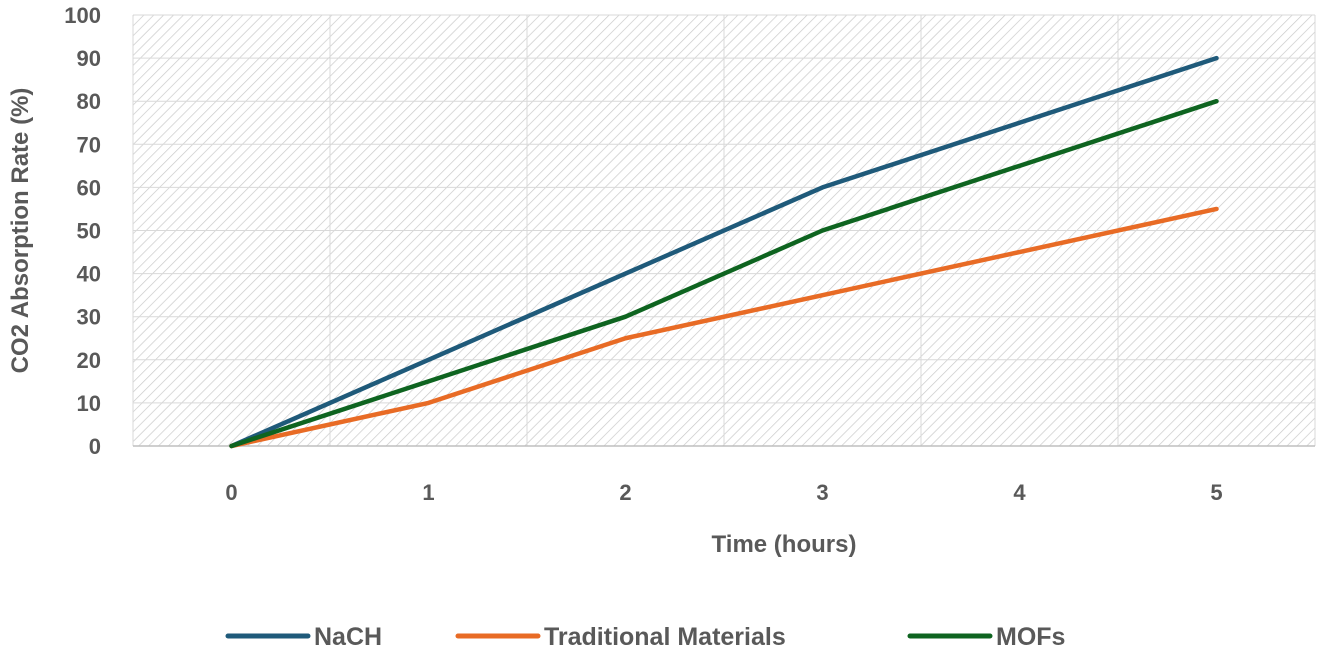 This screenshot has width=1328, height=653. I want to click on x-tick-label: 3, so click(822, 492).